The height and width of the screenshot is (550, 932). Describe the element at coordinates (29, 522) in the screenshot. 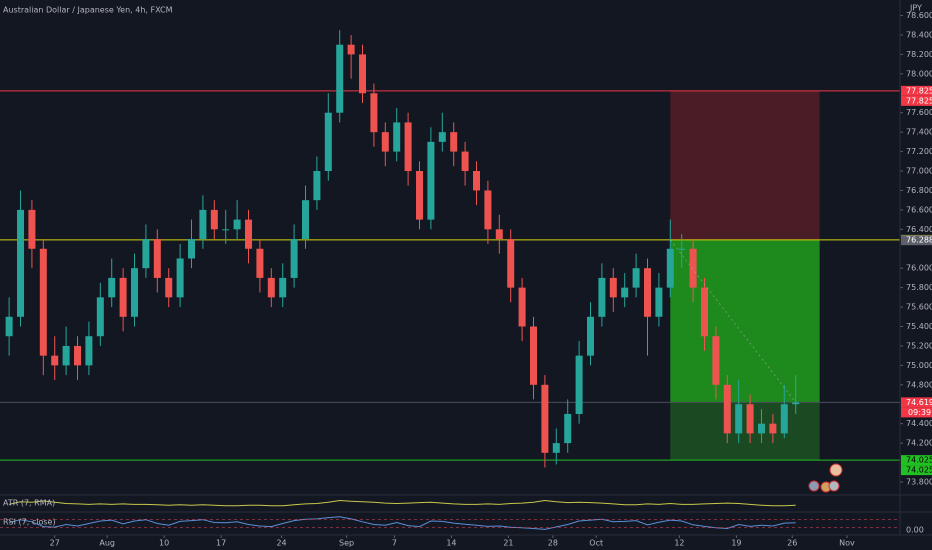

I see `rsi-title: RSI (7, close)` at that location.